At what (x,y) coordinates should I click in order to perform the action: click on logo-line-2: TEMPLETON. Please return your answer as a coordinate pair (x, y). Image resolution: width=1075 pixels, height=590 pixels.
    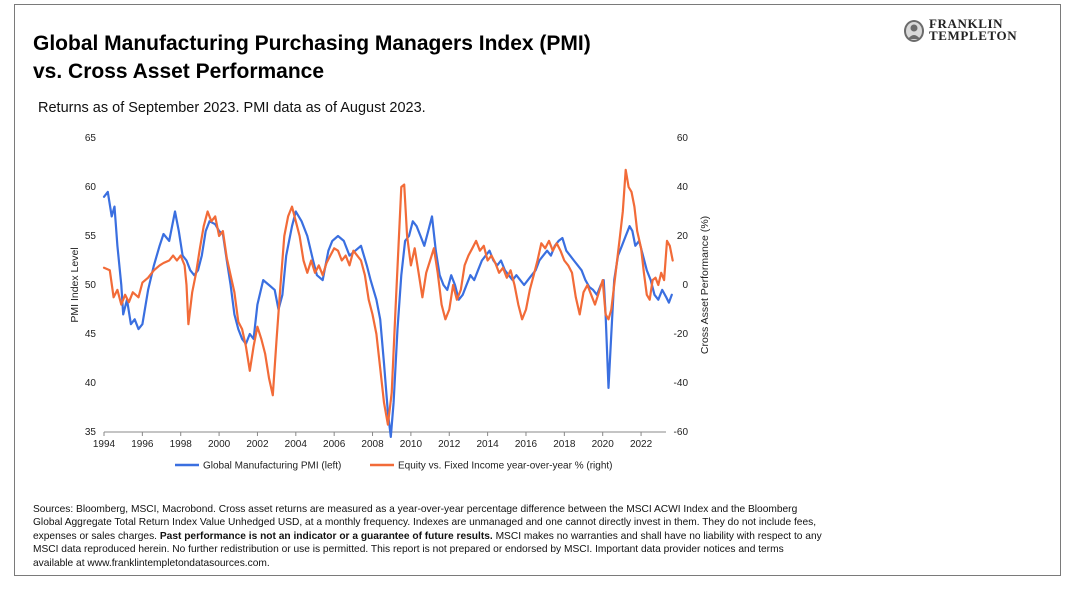
    Looking at the image, I should click on (973, 35).